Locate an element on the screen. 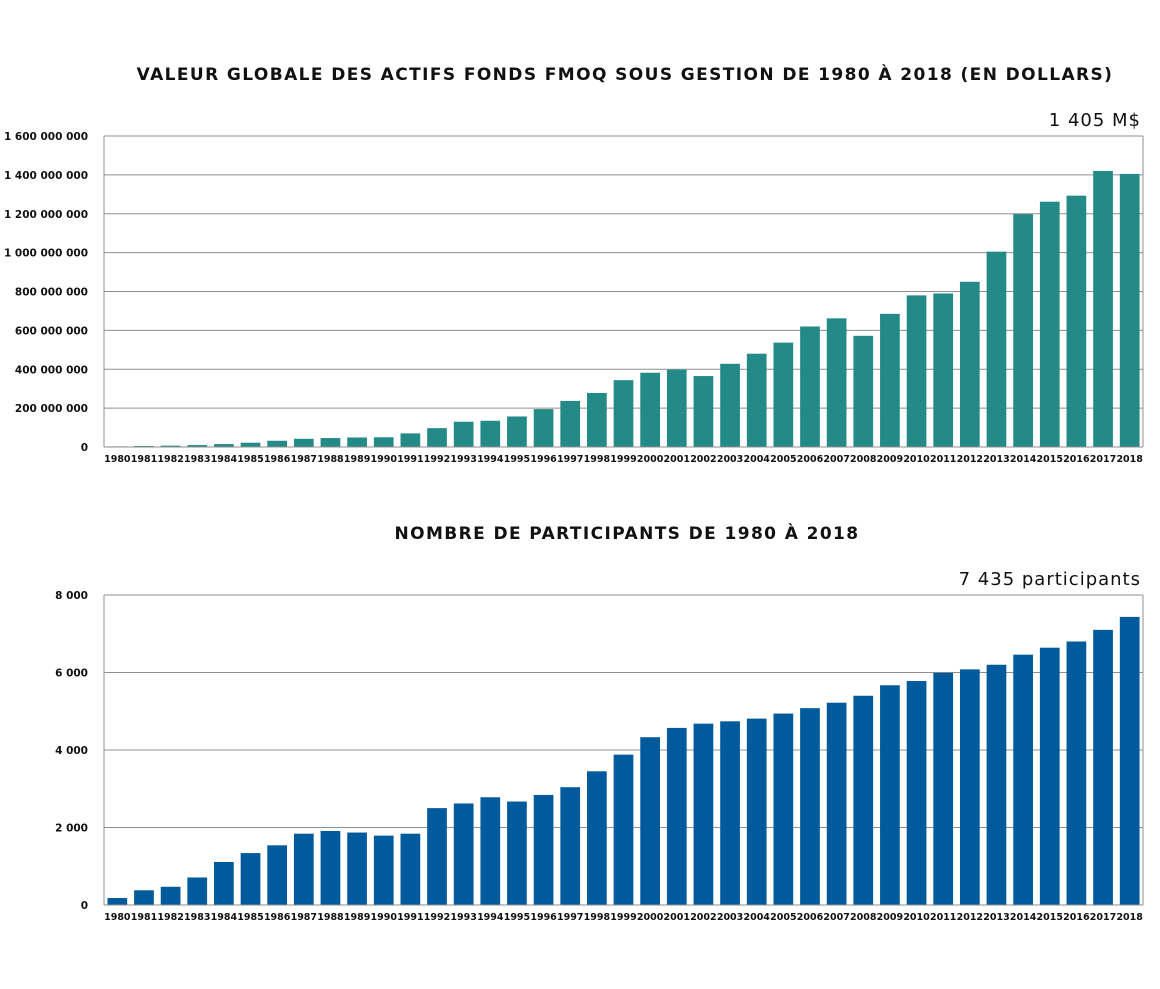 Image resolution: width=1160 pixels, height=989 pixels. assets-bar-1995 is located at coordinates (517, 431).